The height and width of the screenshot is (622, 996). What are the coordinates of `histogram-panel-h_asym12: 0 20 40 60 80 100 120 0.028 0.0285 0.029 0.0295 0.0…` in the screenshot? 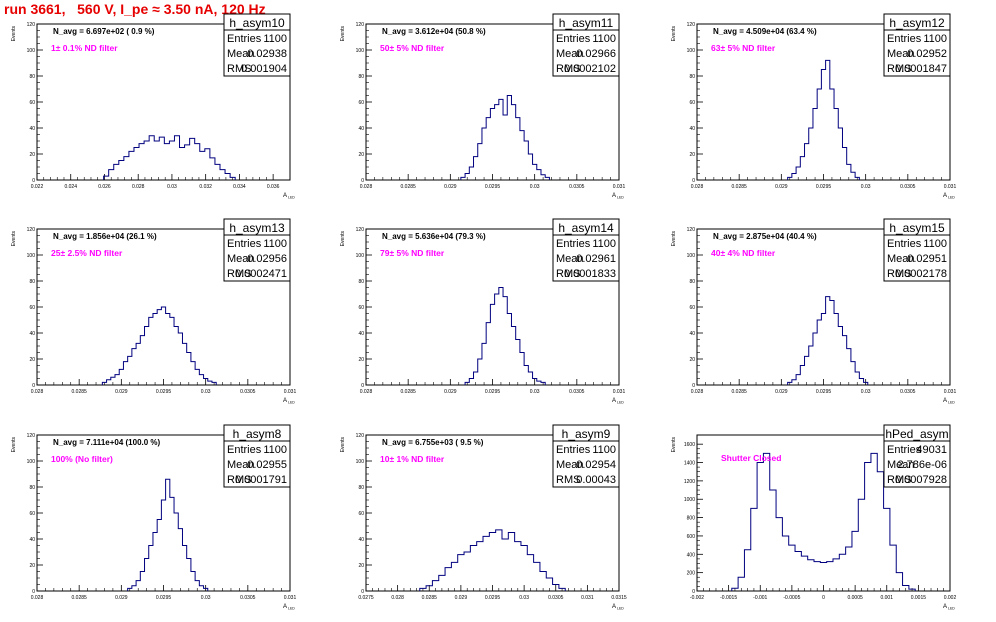 It's located at (813, 106).